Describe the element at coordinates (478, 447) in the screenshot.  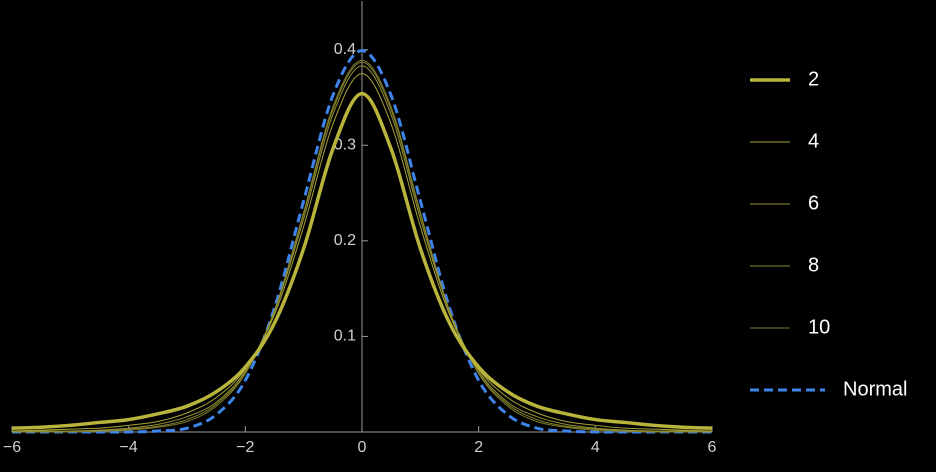
I see `x-tick-label: 2` at that location.